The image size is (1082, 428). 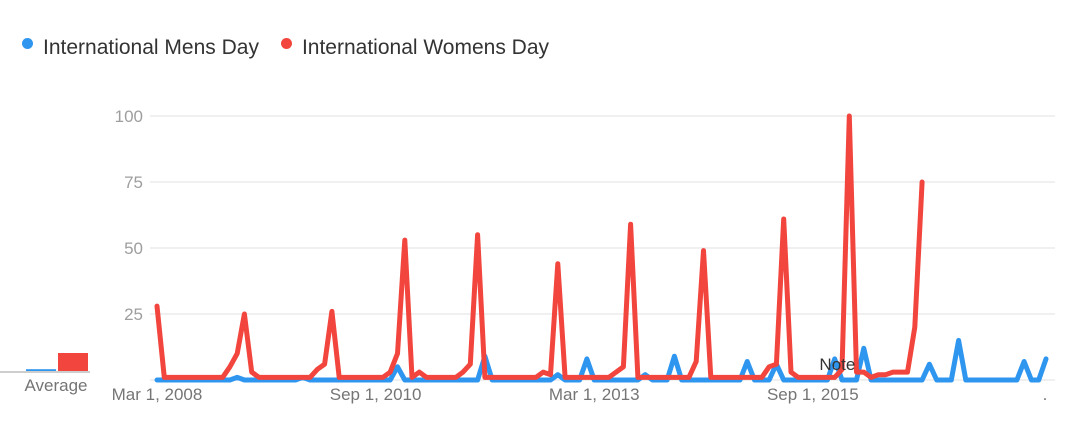 I want to click on legend-item-womens-day: International Womens Day, so click(x=415, y=48).